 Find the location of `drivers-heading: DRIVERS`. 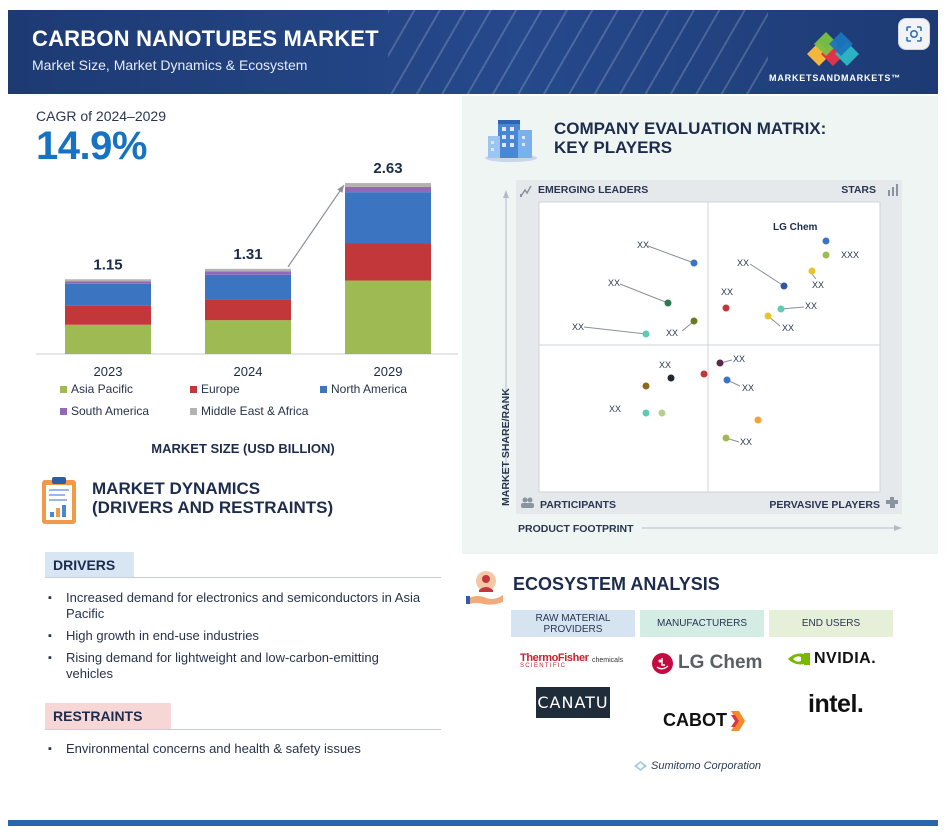

drivers-heading: DRIVERS is located at coordinates (89, 565).